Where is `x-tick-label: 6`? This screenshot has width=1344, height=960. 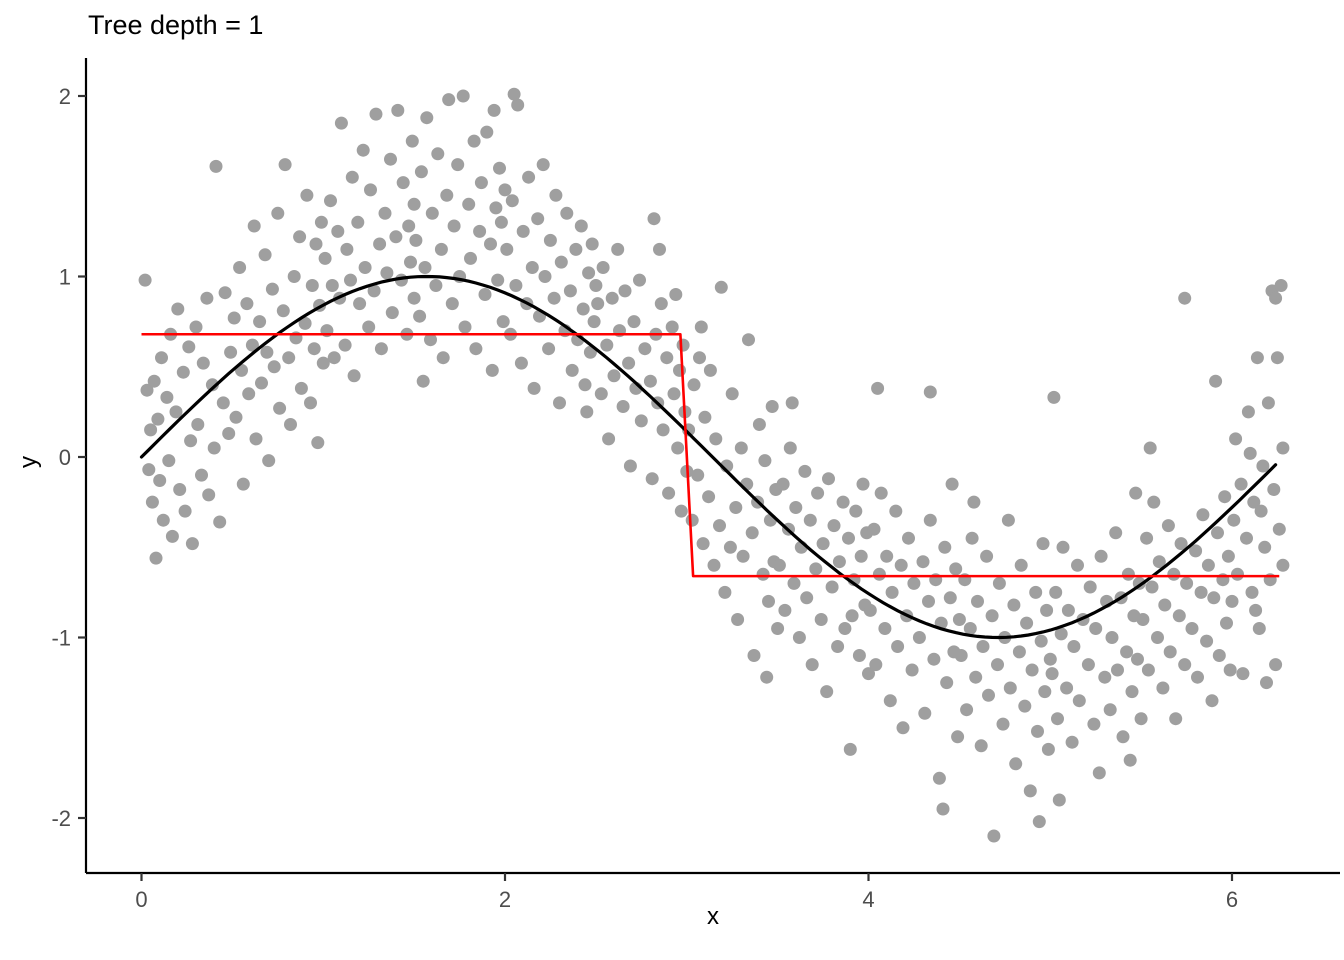
x-tick-label: 6 is located at coordinates (1232, 899).